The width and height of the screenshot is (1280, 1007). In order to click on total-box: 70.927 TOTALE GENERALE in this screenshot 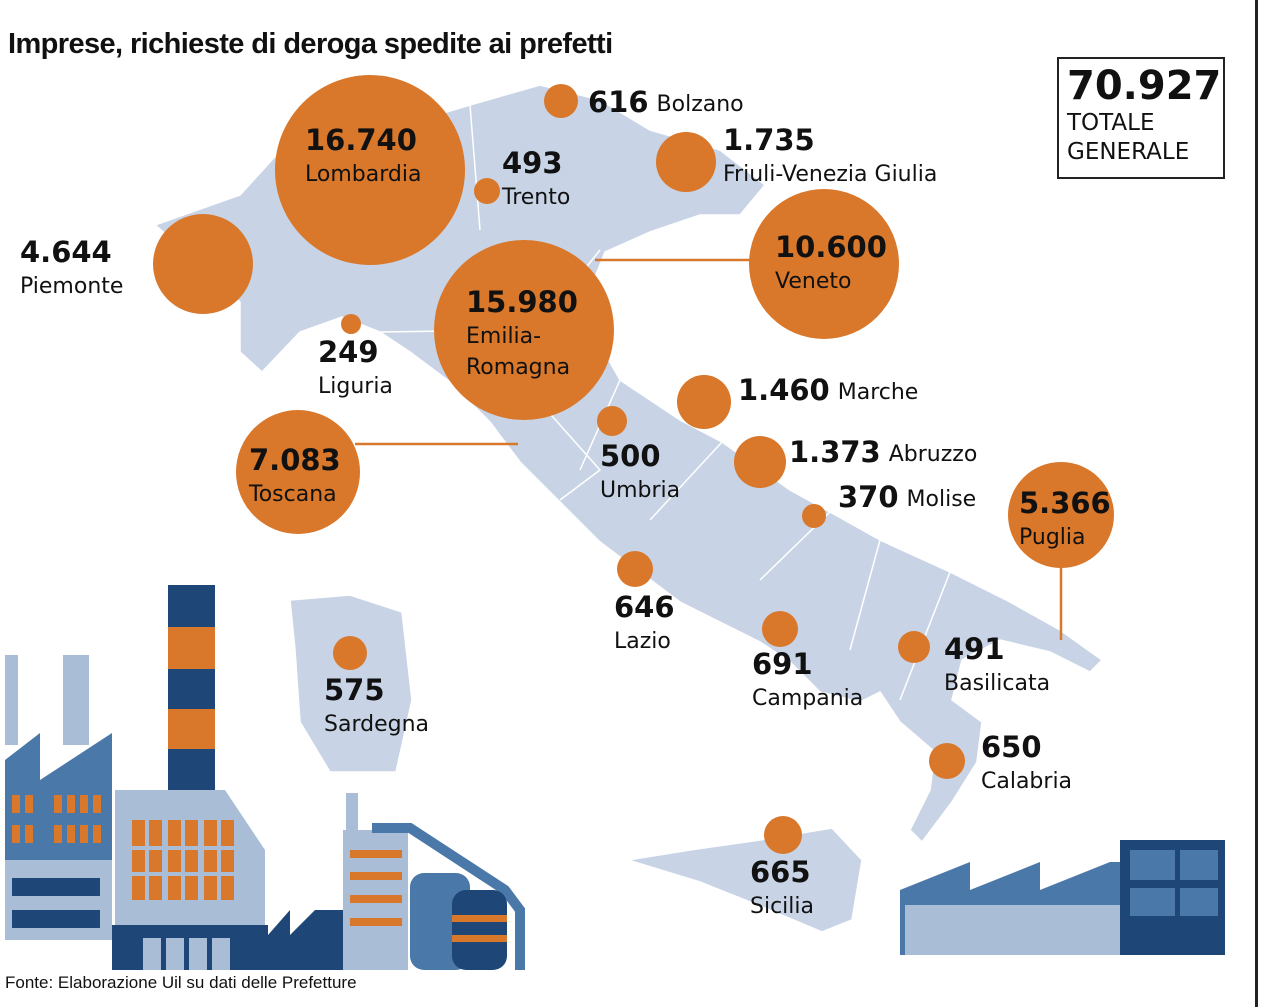, I will do `click(1141, 118)`.